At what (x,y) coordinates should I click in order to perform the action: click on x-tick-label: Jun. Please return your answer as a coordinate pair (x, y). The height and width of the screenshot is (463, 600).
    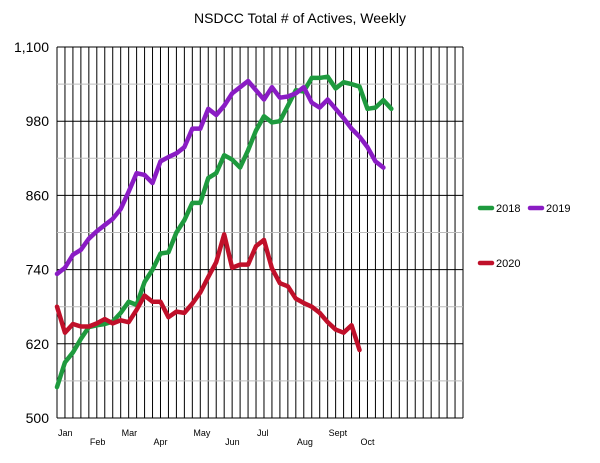
    Looking at the image, I should click on (232, 442).